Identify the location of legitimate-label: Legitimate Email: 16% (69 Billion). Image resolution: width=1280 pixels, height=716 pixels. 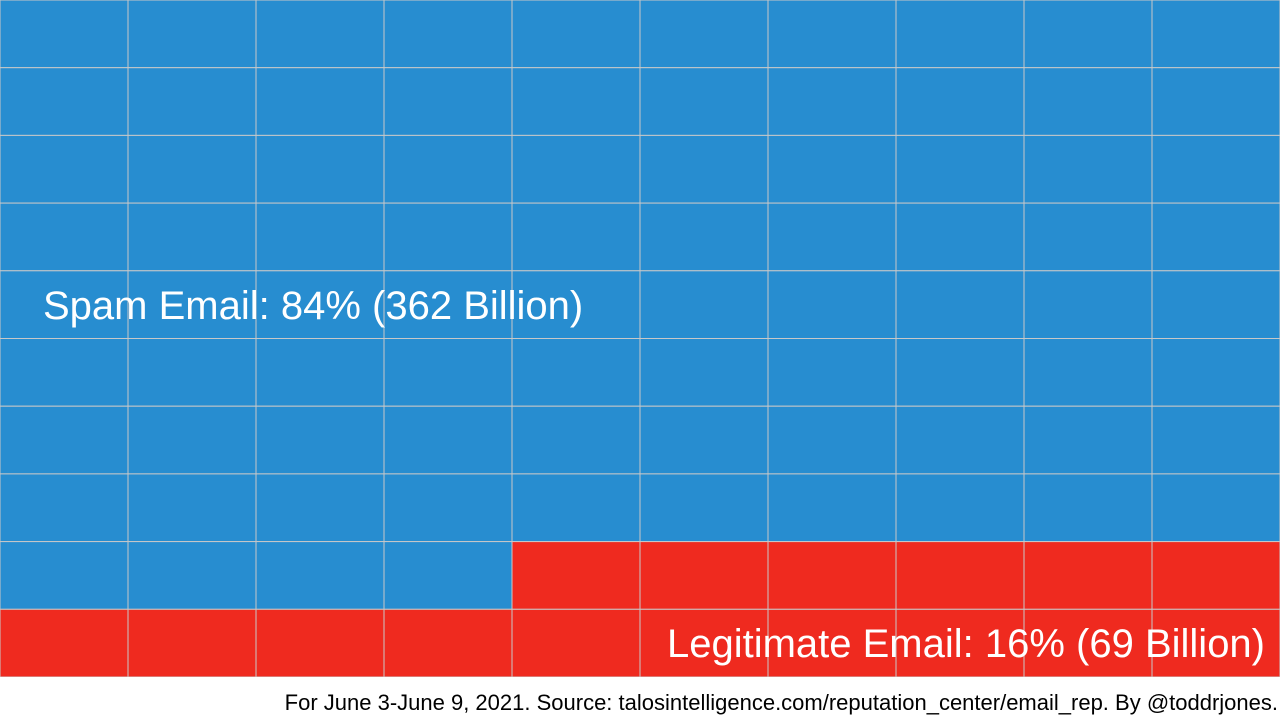
(965, 644).